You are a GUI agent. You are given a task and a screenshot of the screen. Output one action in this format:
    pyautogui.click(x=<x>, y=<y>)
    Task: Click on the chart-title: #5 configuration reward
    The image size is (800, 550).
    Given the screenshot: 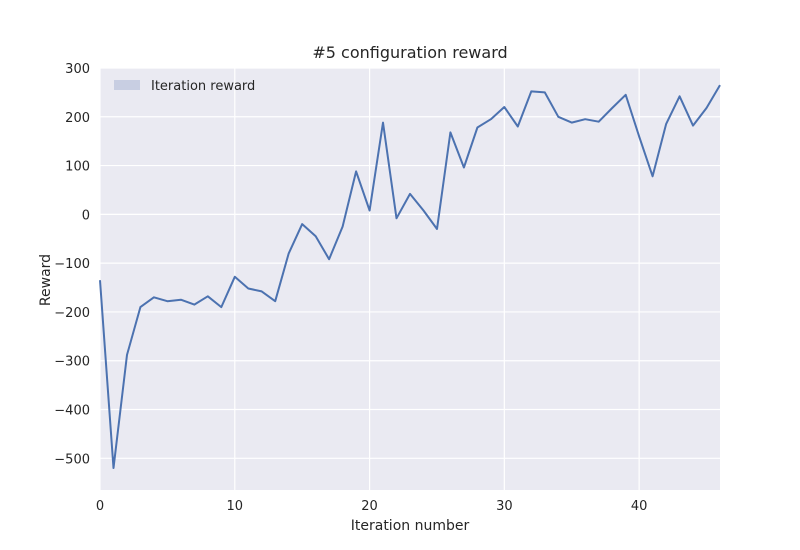 What is the action you would take?
    pyautogui.click(x=409, y=52)
    